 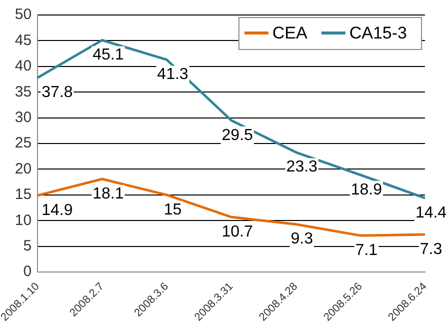 I want to click on data-label: 23.3, so click(x=302, y=167).